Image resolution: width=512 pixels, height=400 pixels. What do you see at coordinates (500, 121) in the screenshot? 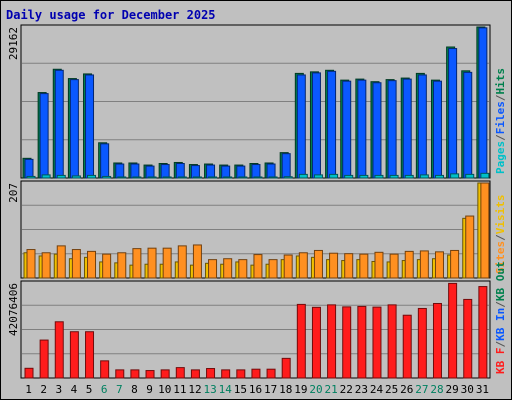
I see `legend-hits-files-pages: Pages/Files/Hits` at bounding box center [500, 121].